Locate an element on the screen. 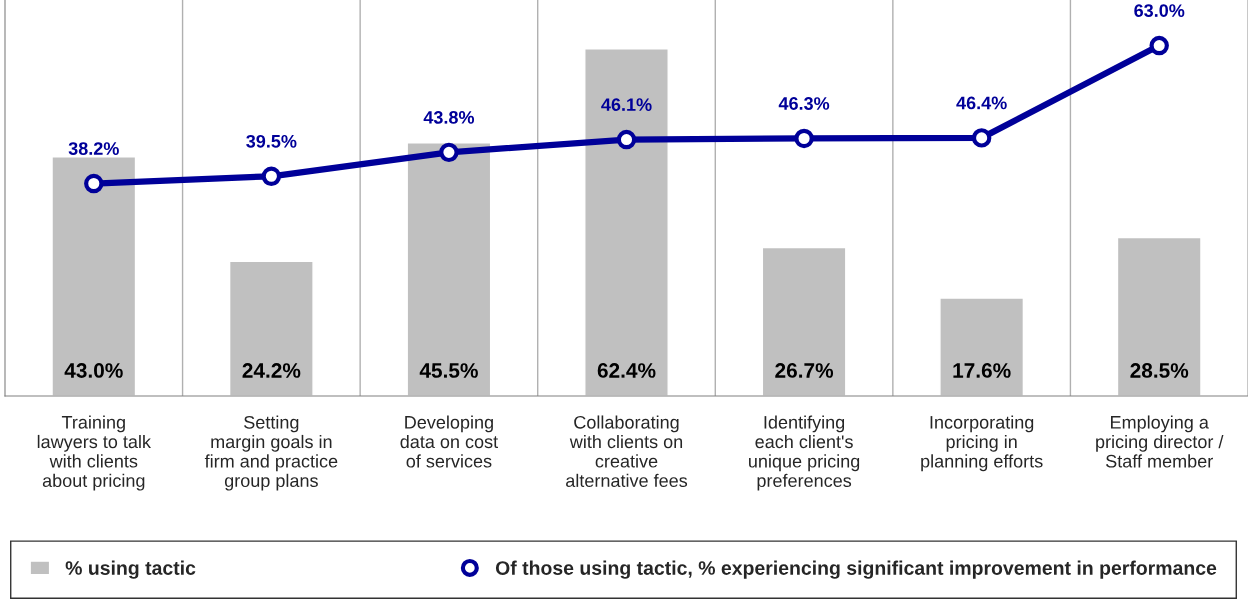  x-tick-label: Employing a pricing director / Staff member is located at coordinates (1160, 441).